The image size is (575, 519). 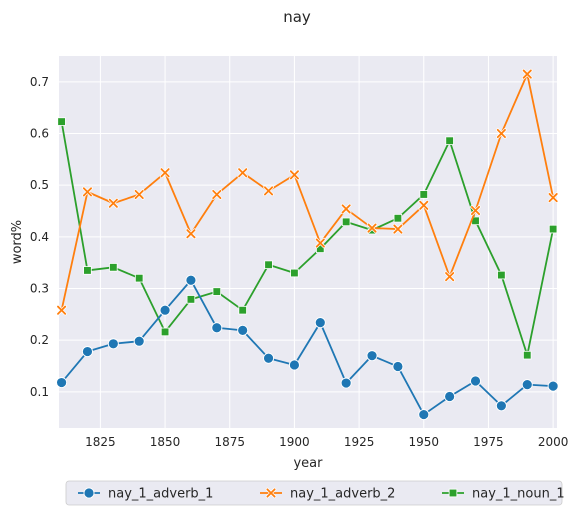 I want to click on legend-item: nay_1_noun_1, so click(x=503, y=494).